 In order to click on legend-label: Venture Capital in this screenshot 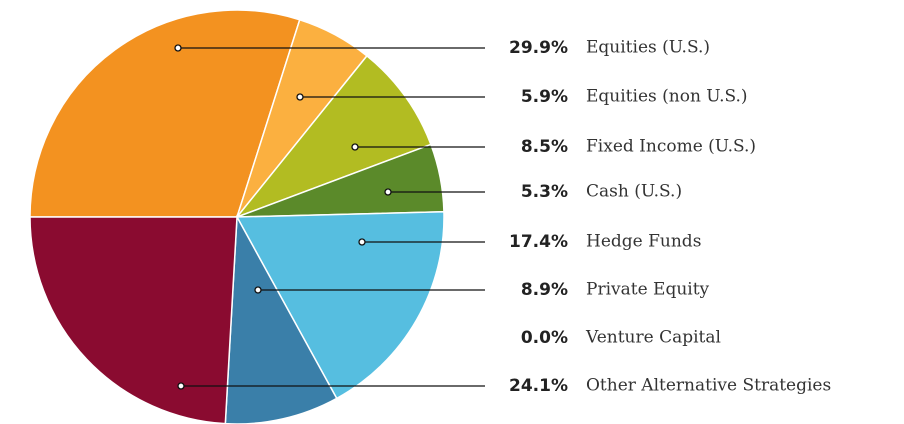, I will do `click(653, 338)`.